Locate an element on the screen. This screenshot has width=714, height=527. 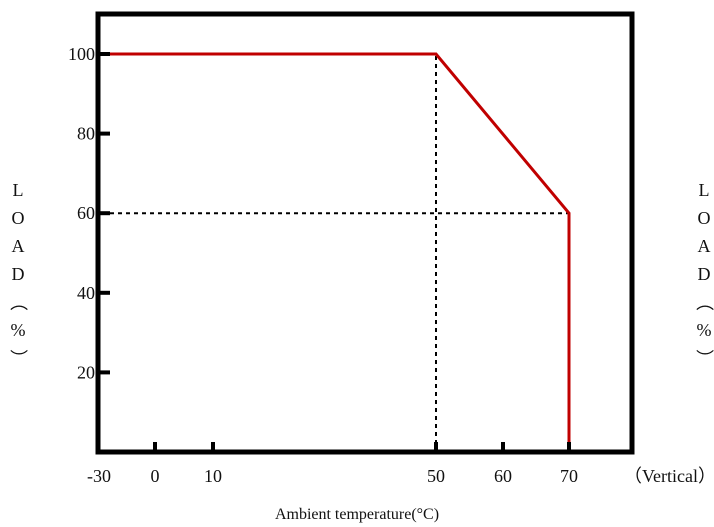
x-tick-label-0: 0 is located at coordinates (155, 476).